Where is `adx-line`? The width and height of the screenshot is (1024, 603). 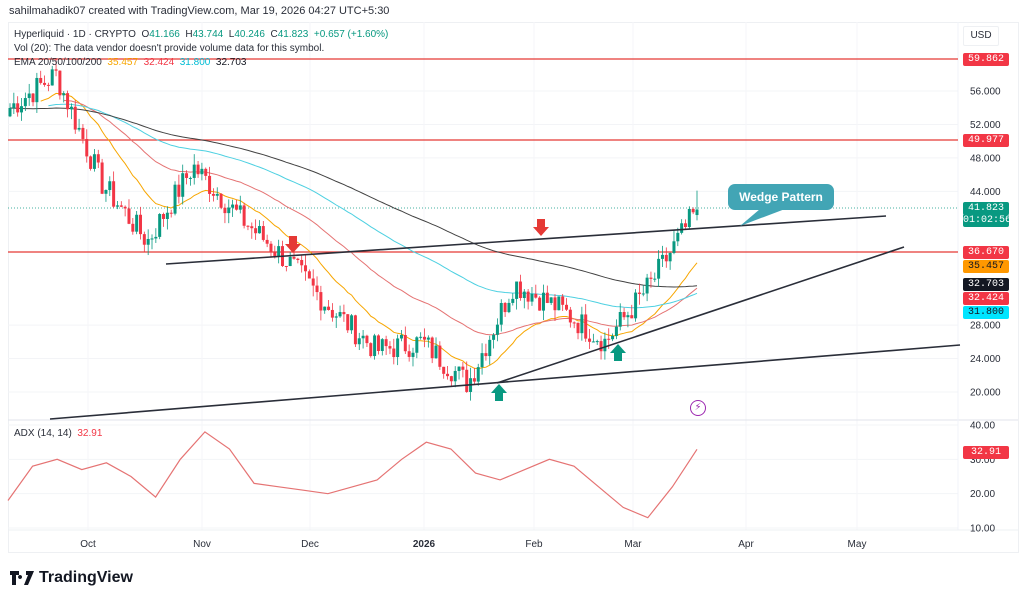 adx-line is located at coordinates (352, 475).